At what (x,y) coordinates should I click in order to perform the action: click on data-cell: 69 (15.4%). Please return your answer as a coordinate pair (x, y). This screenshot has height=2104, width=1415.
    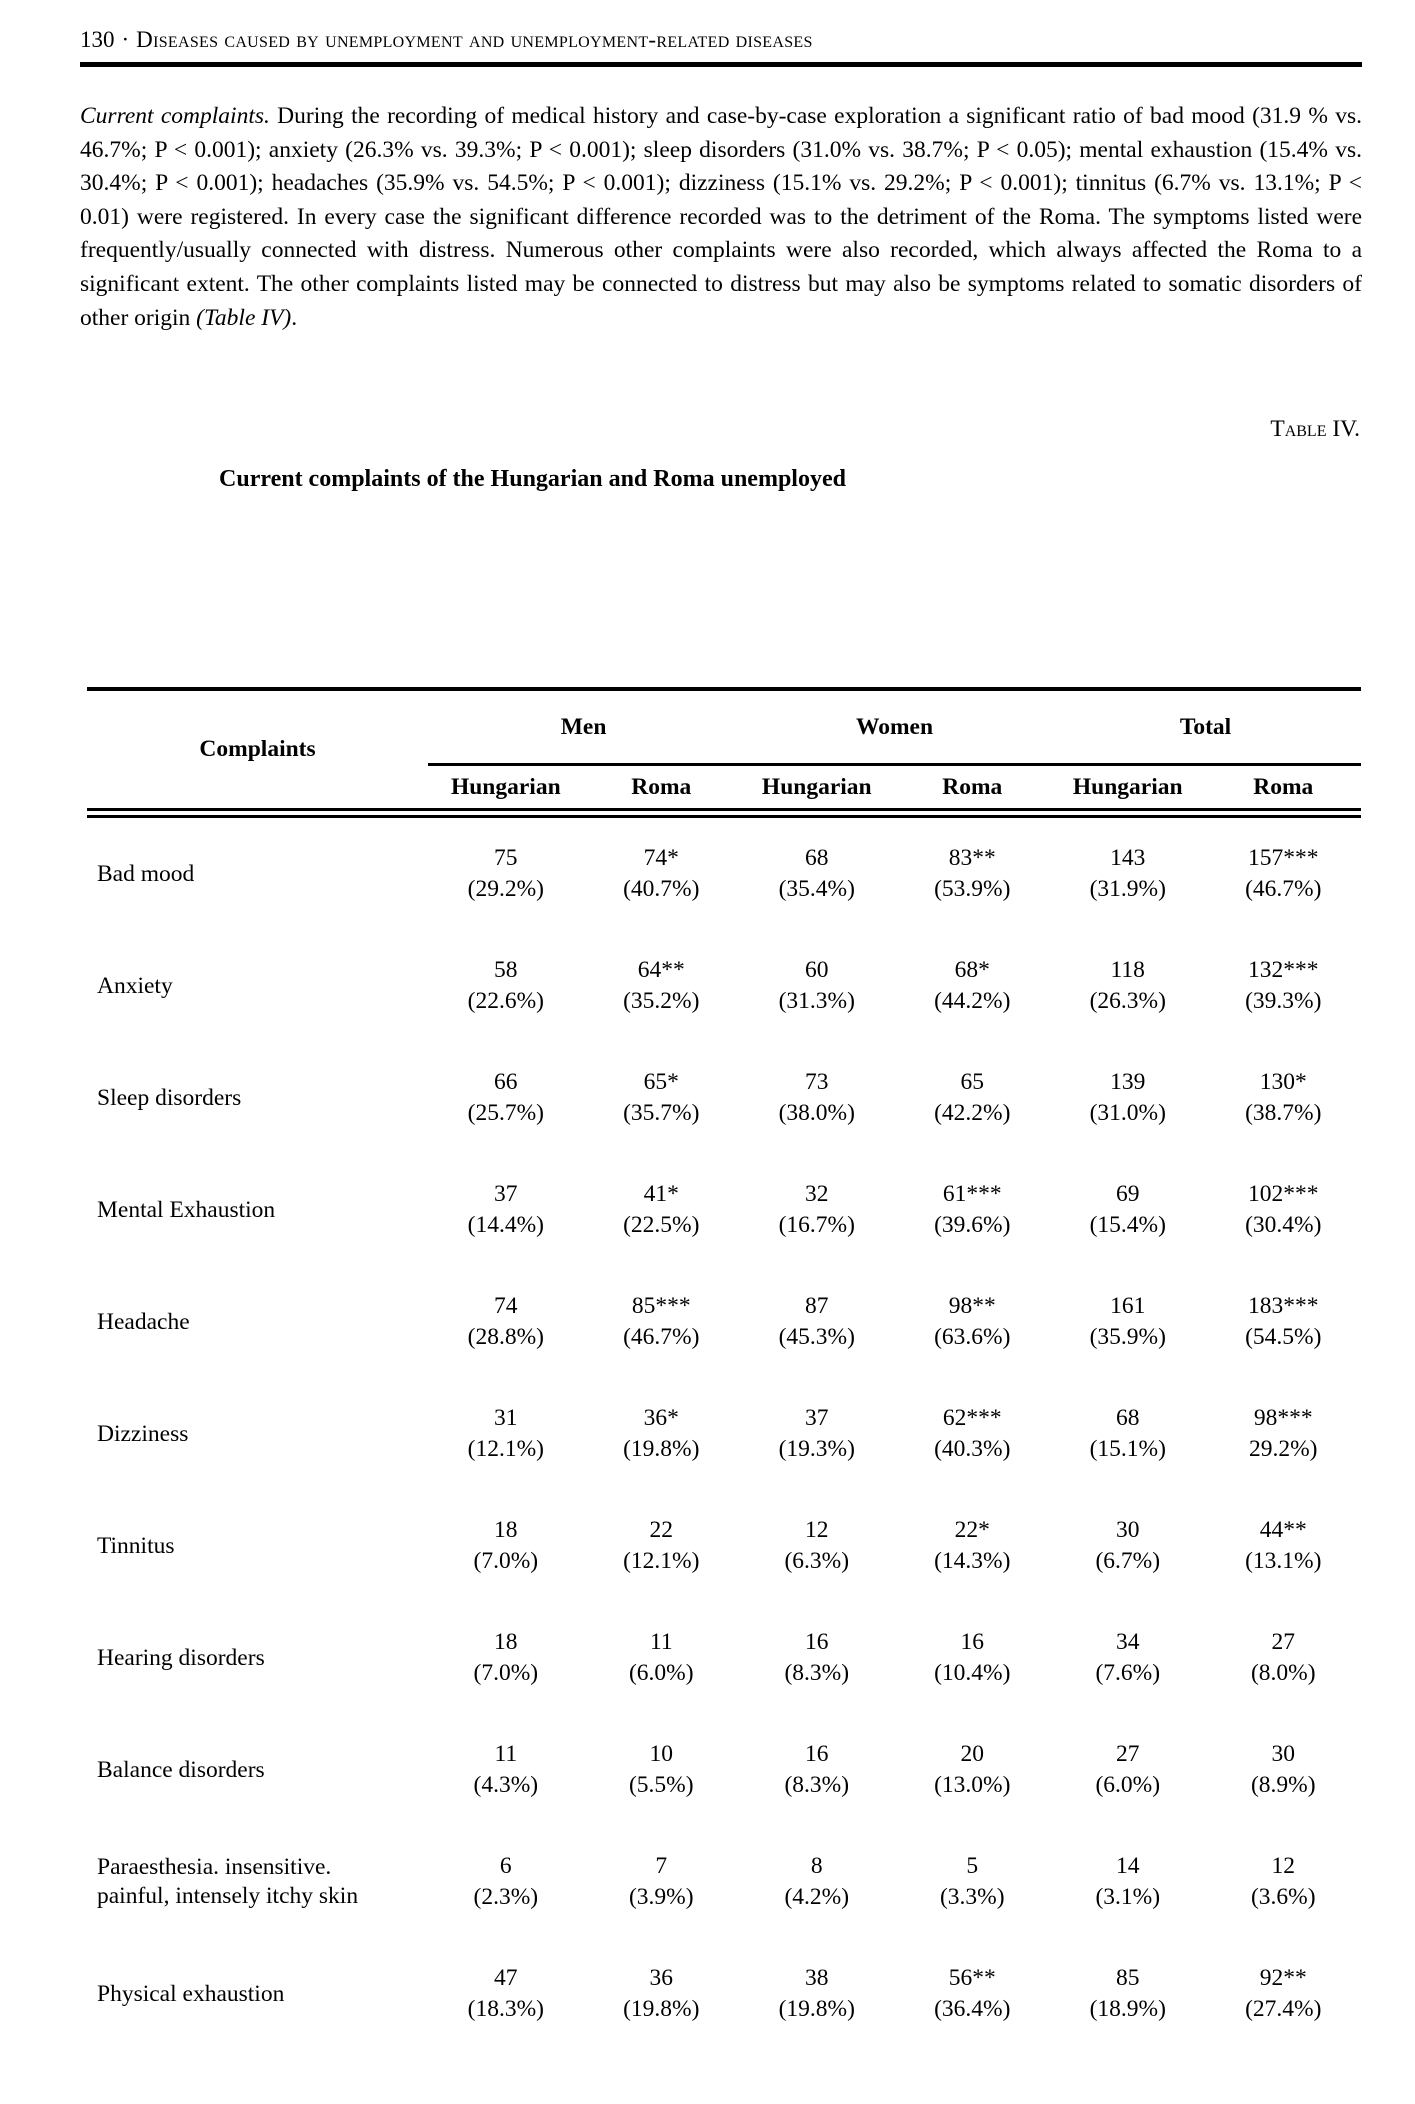
    Looking at the image, I should click on (1127, 1210).